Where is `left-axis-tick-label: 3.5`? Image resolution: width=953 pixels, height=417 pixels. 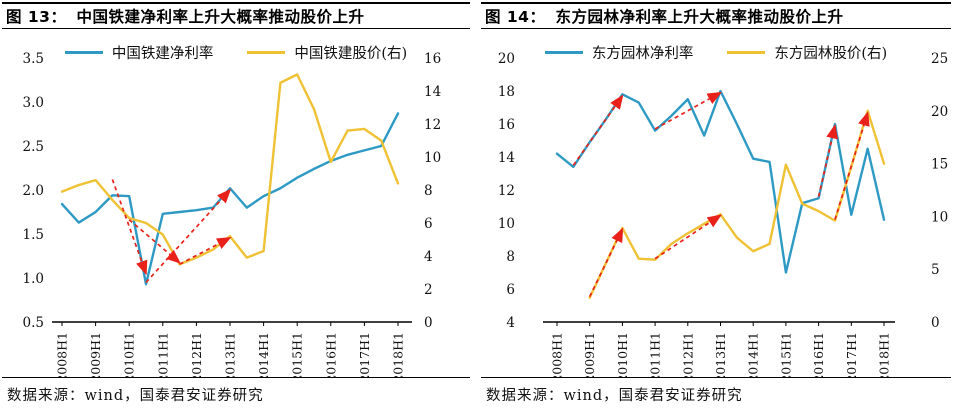
left-axis-tick-label: 3.5 is located at coordinates (33, 59).